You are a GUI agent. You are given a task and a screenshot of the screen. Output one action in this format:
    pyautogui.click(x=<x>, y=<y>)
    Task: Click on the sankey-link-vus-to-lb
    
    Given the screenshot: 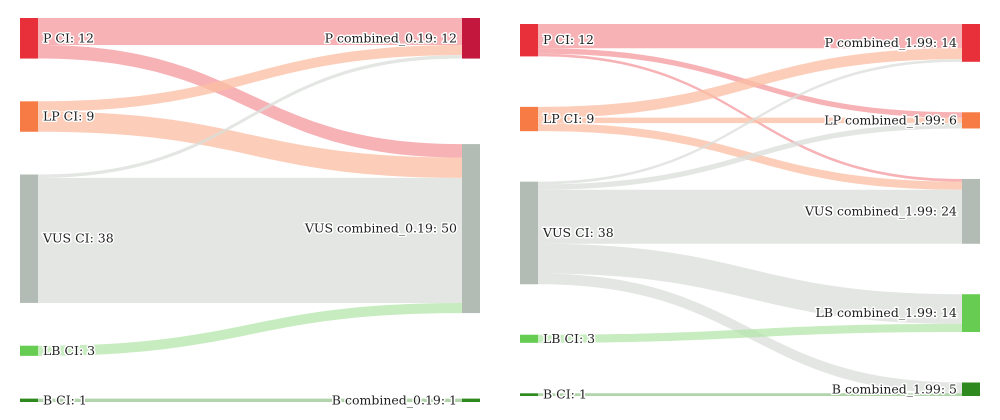 What is the action you would take?
    pyautogui.click(x=750, y=283)
    